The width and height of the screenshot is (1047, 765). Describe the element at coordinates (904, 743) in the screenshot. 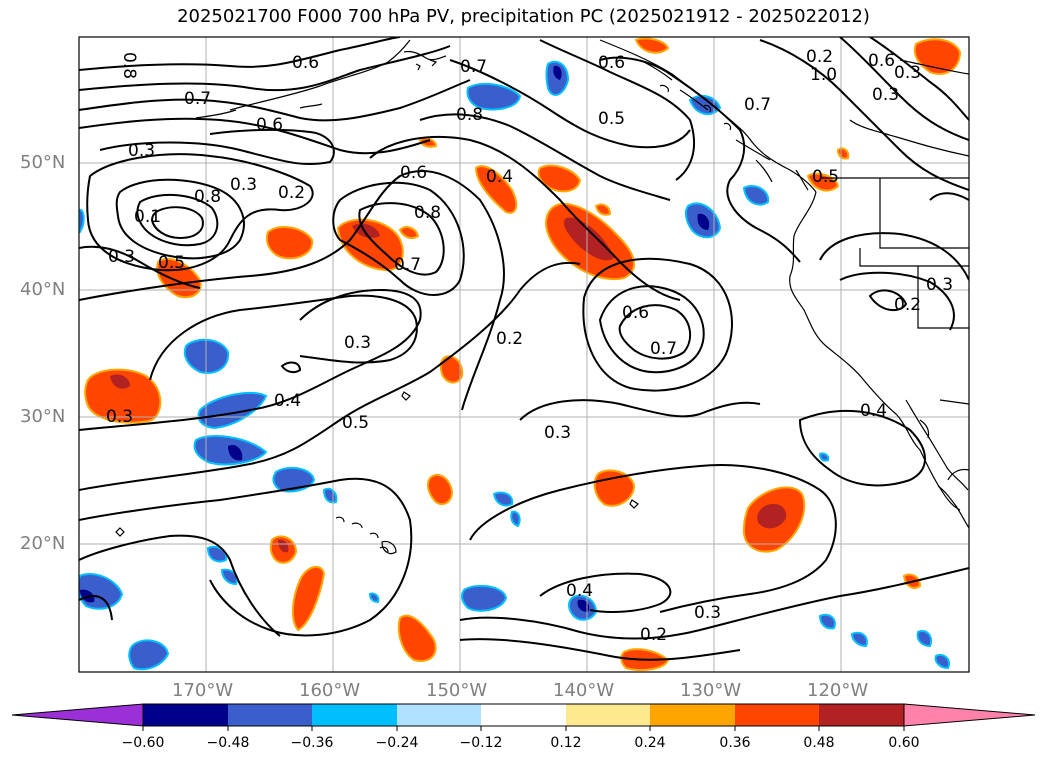

I see `colorbar-tick-label: 0.60` at that location.